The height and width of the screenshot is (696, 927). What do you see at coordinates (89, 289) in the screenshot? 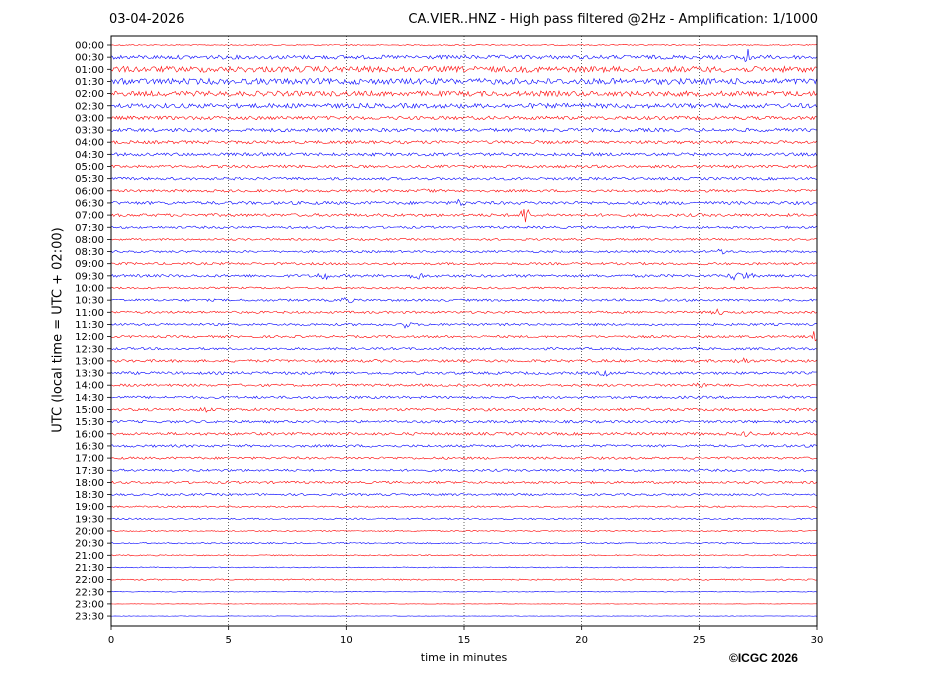
I see `y-tick-label: 10:00` at bounding box center [89, 289].